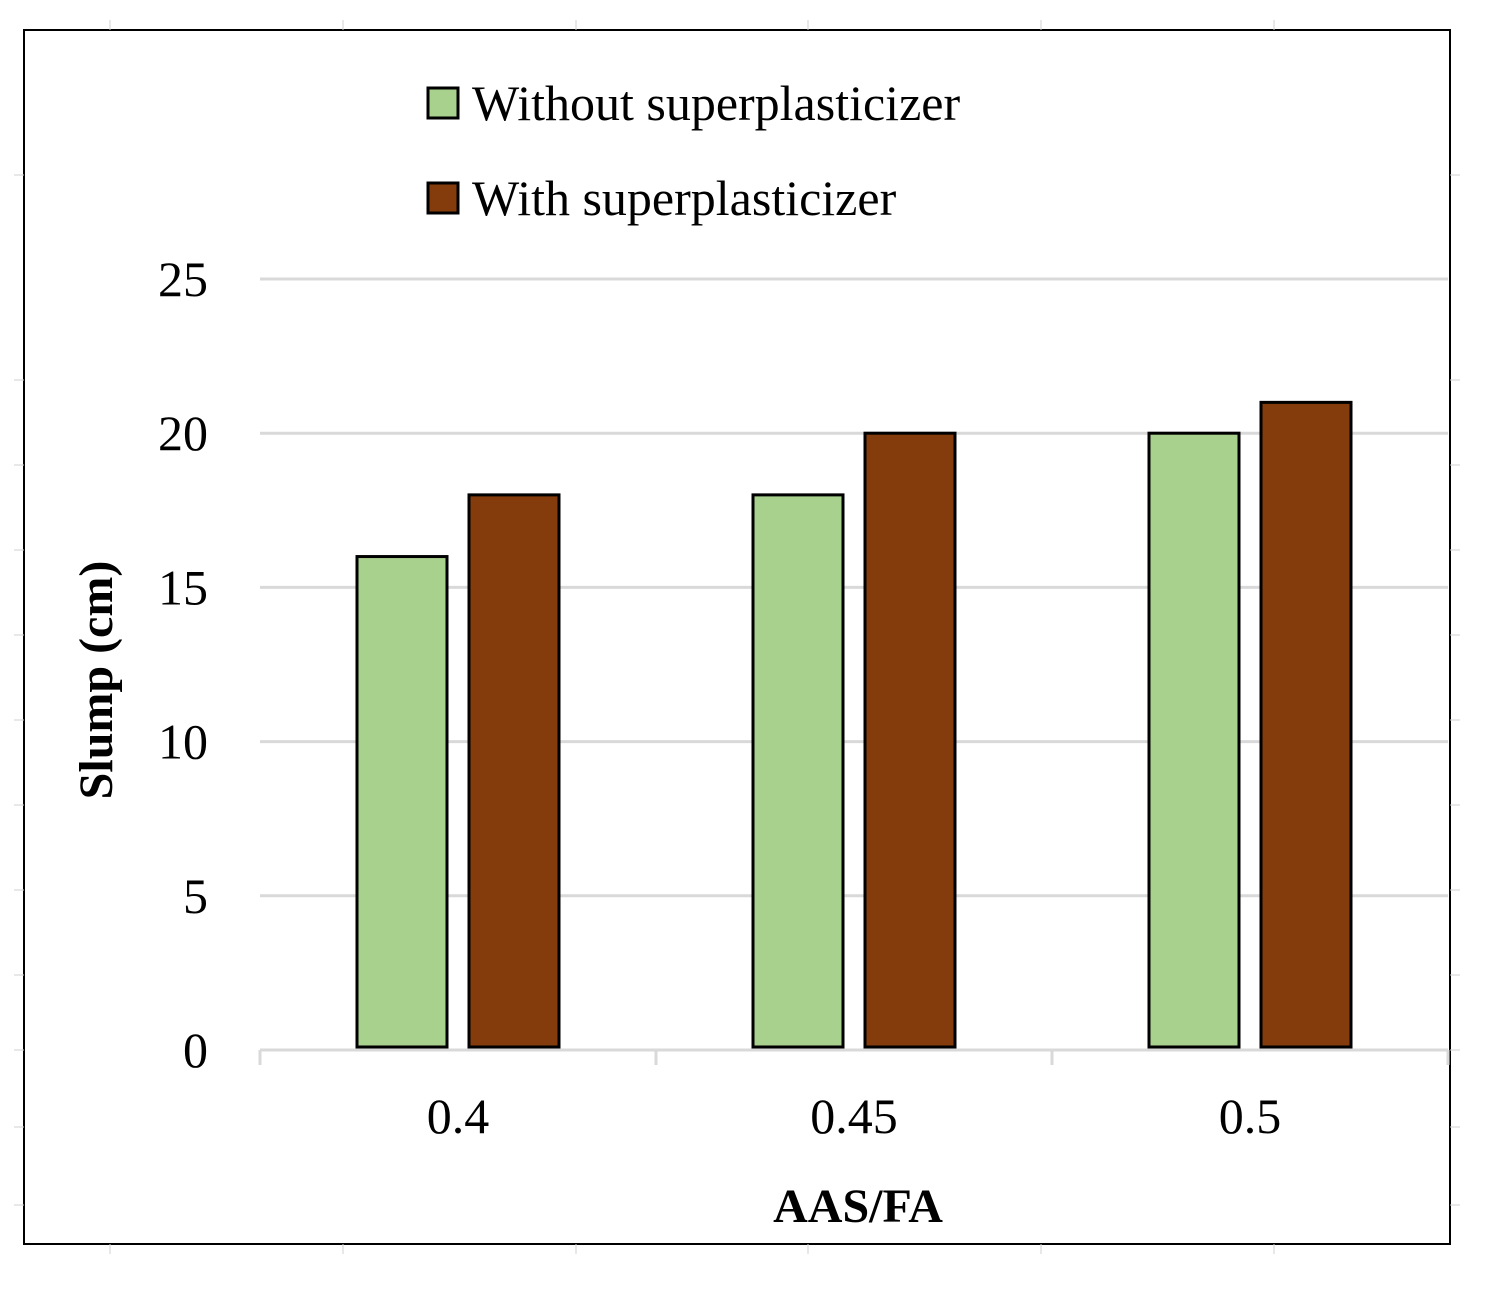 The width and height of the screenshot is (1498, 1297). I want to click on y-axis-title: Slump (cm), so click(96, 680).